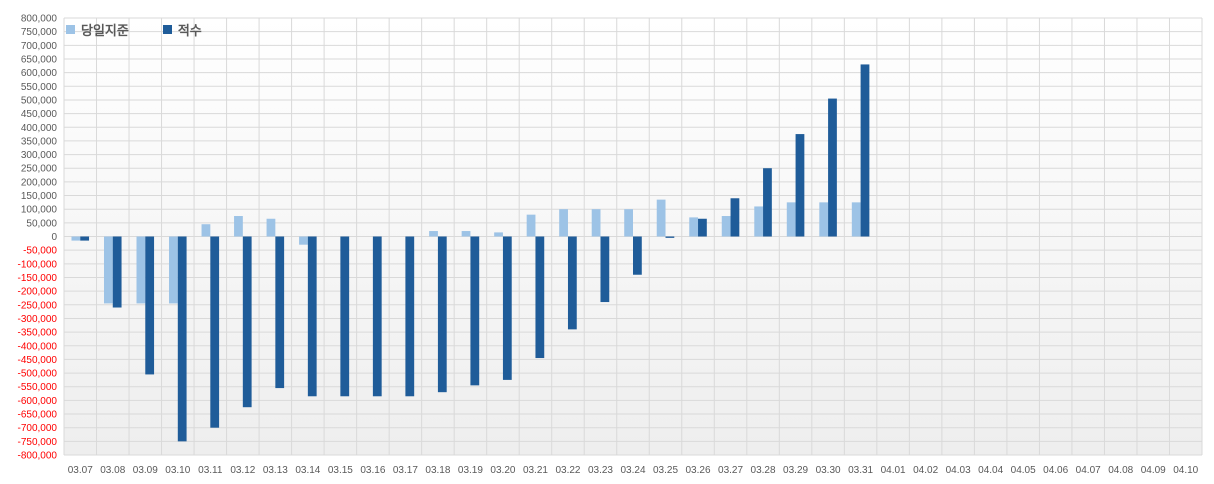 The height and width of the screenshot is (484, 1214). What do you see at coordinates (39, 141) in the screenshot?
I see `y-tick-label: 350,000` at bounding box center [39, 141].